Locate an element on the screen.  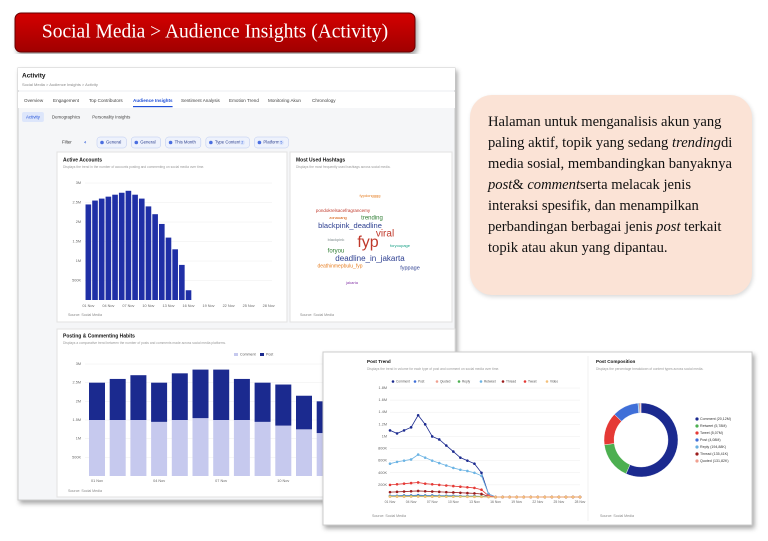
y-tick-label: 1M is located at coordinates (78, 439).